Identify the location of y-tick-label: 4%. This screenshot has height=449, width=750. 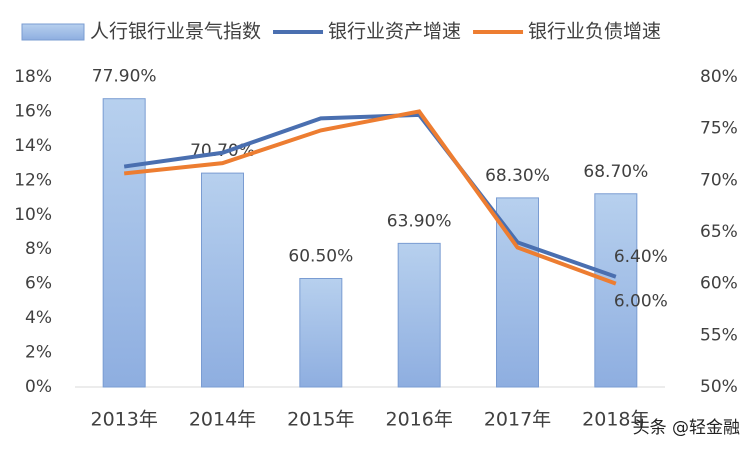
(38, 318).